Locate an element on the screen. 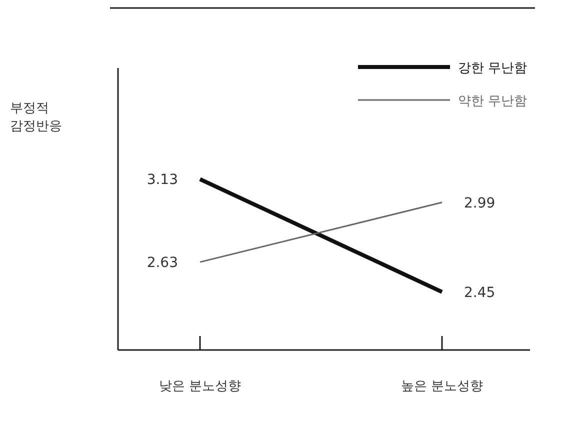 This screenshot has height=427, width=569. x-tick-label: 낮은 분노성향 is located at coordinates (200, 386).